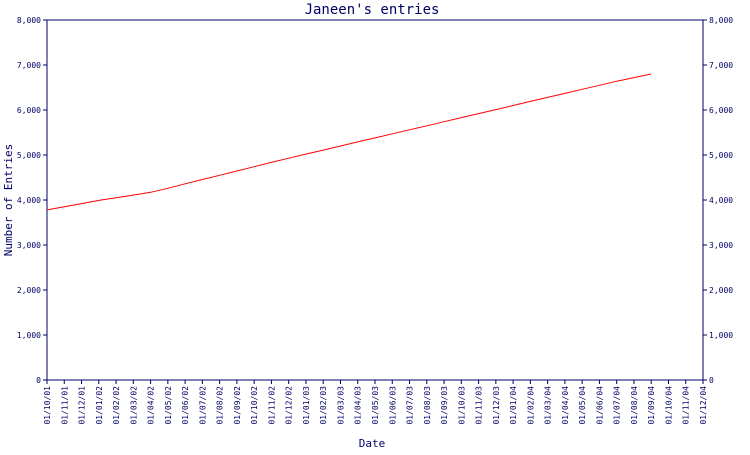 The width and height of the screenshot is (750, 455). I want to click on x-tick-label: 01/06/02, so click(185, 405).